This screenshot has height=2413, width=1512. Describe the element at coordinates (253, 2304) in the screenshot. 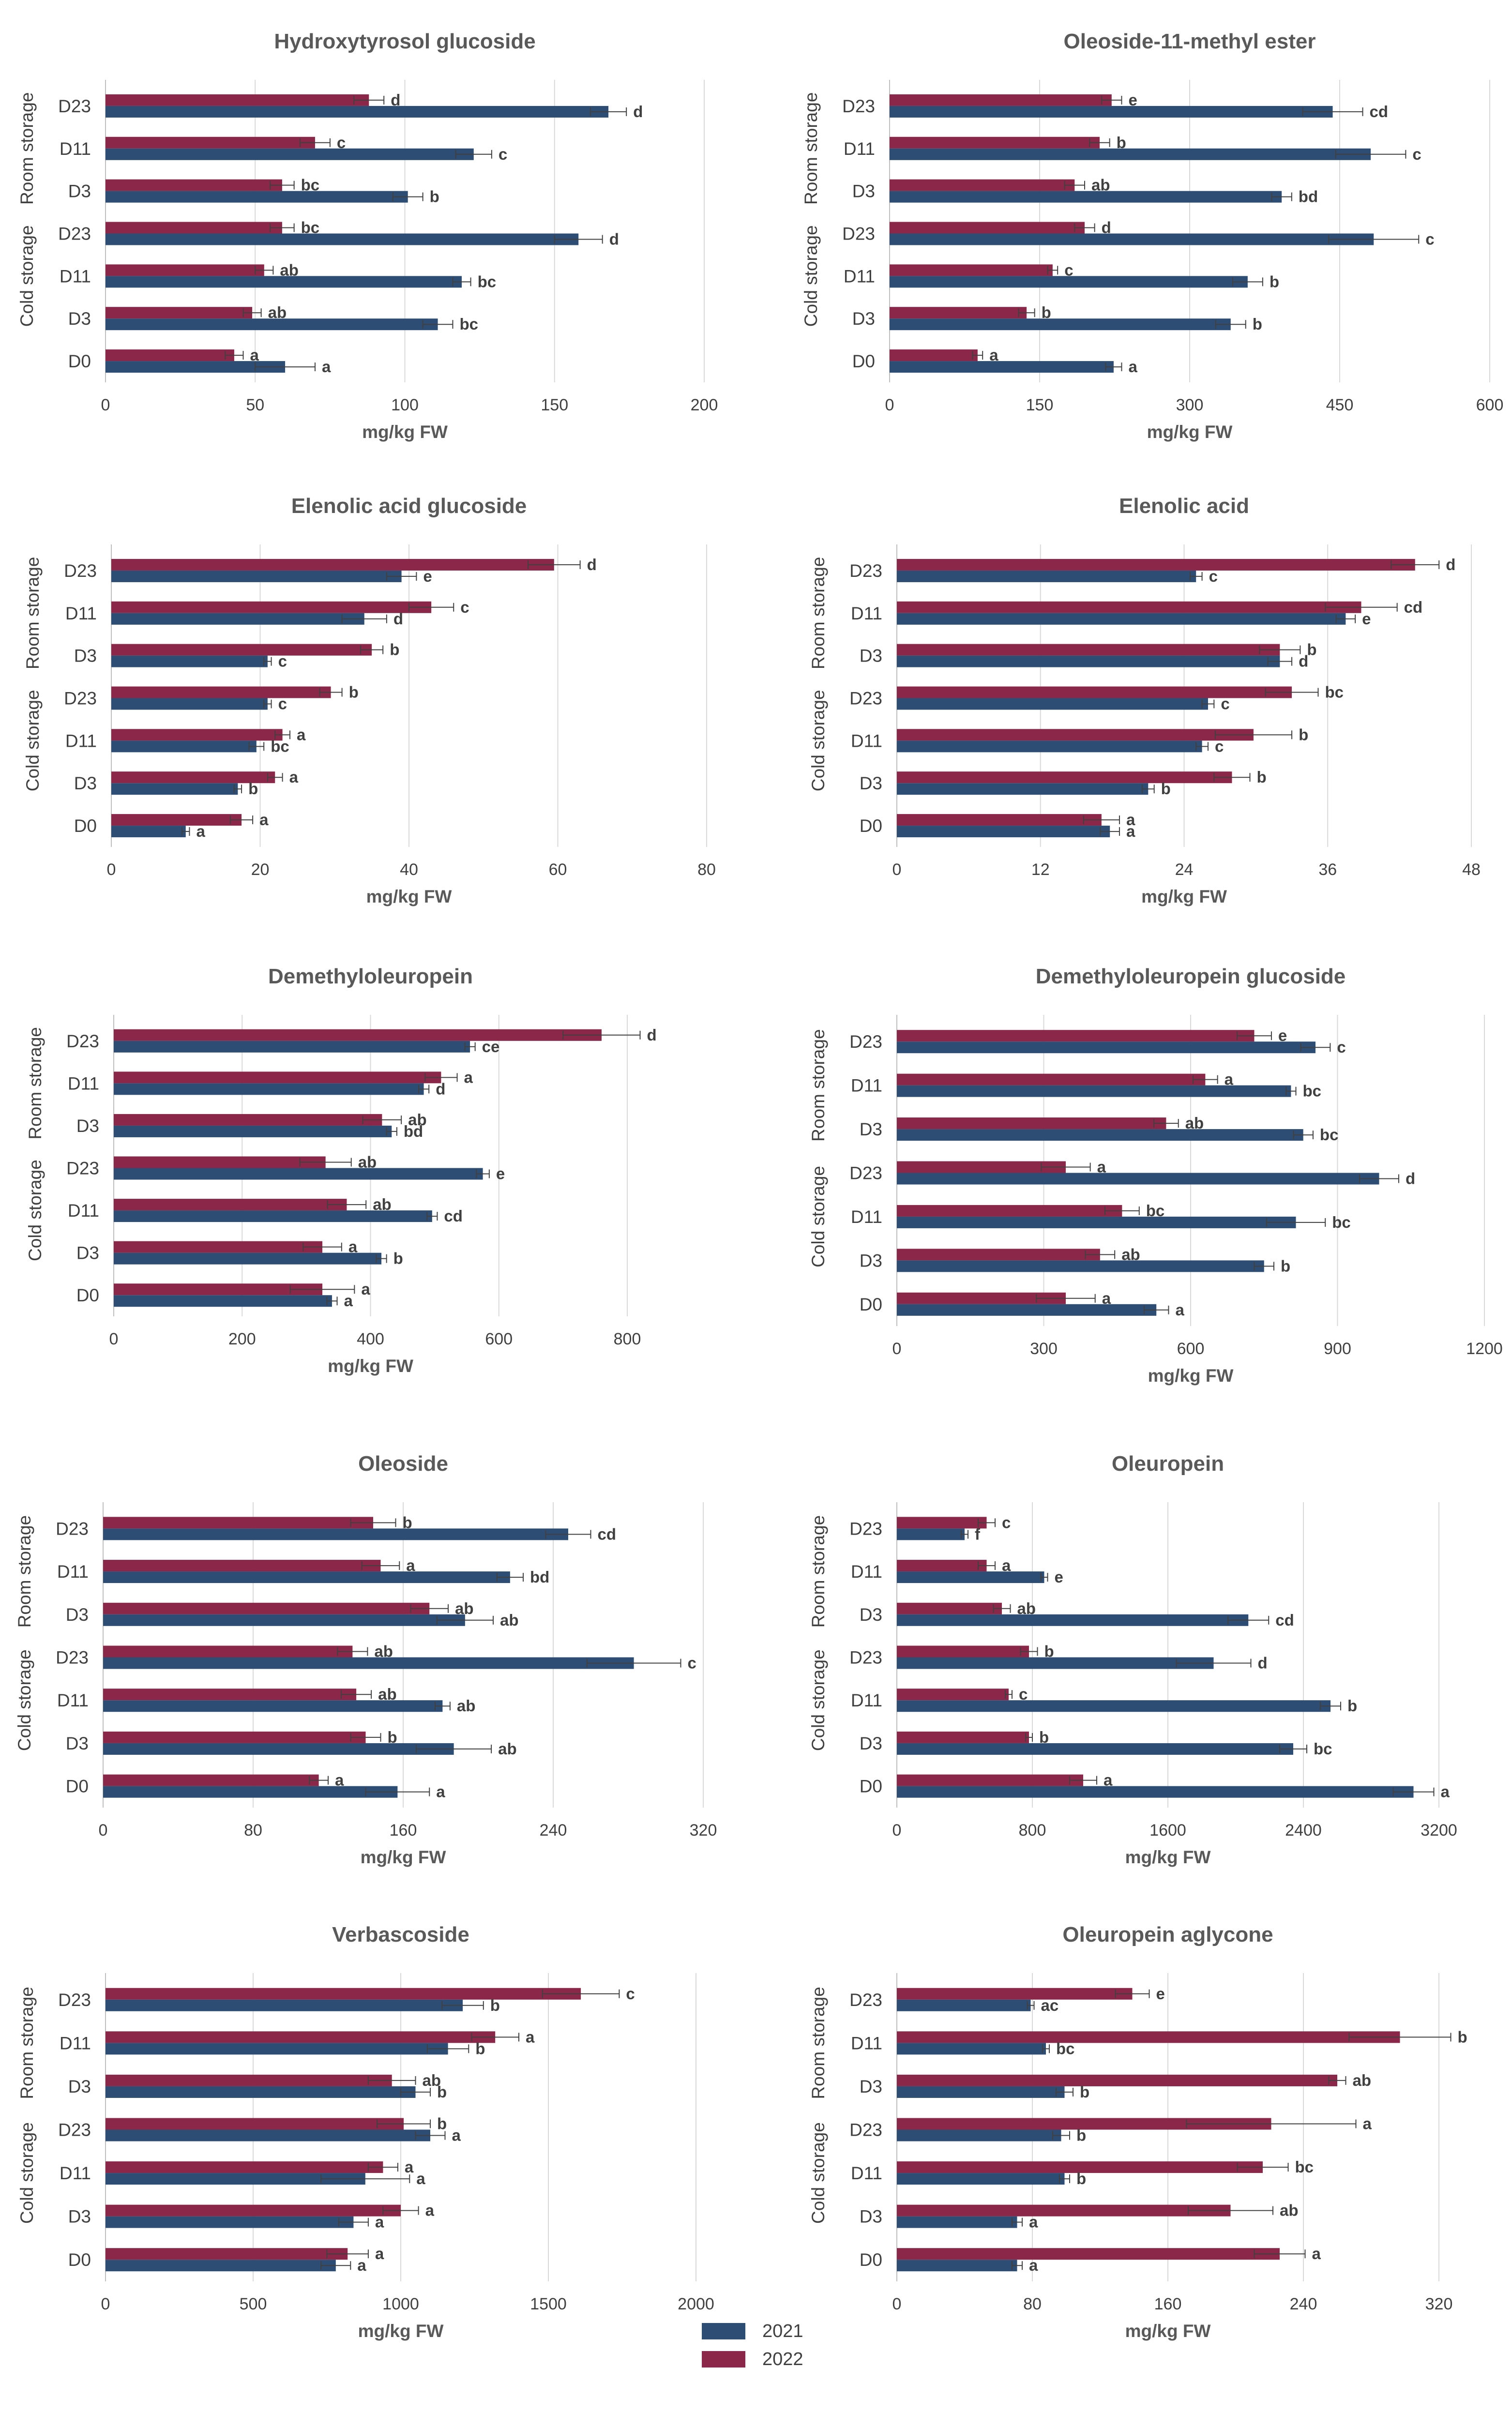

I see `x-tick-label: 500` at that location.